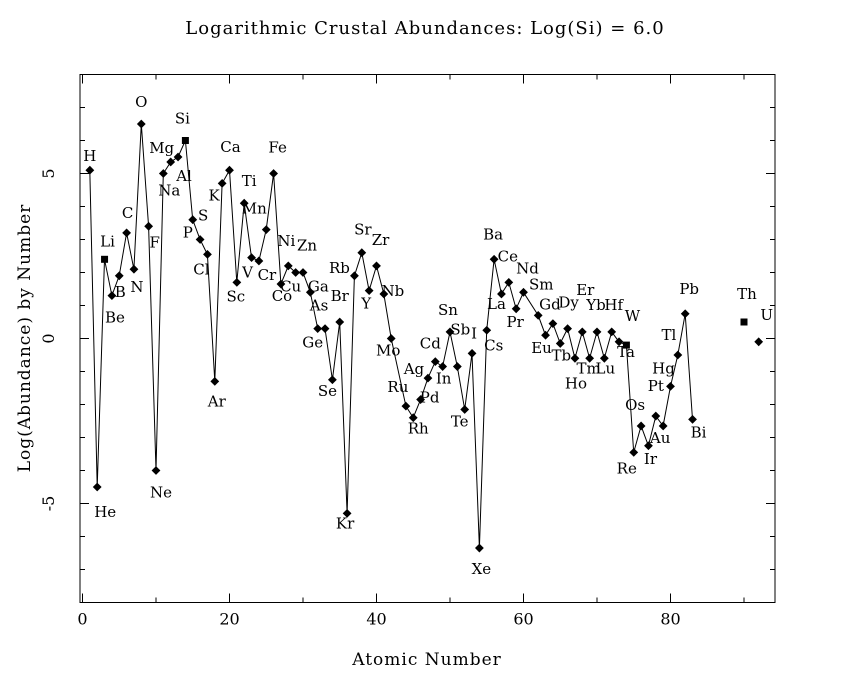 The height and width of the screenshot is (680, 850). Describe the element at coordinates (362, 253) in the screenshot. I see `point-Sr` at that location.